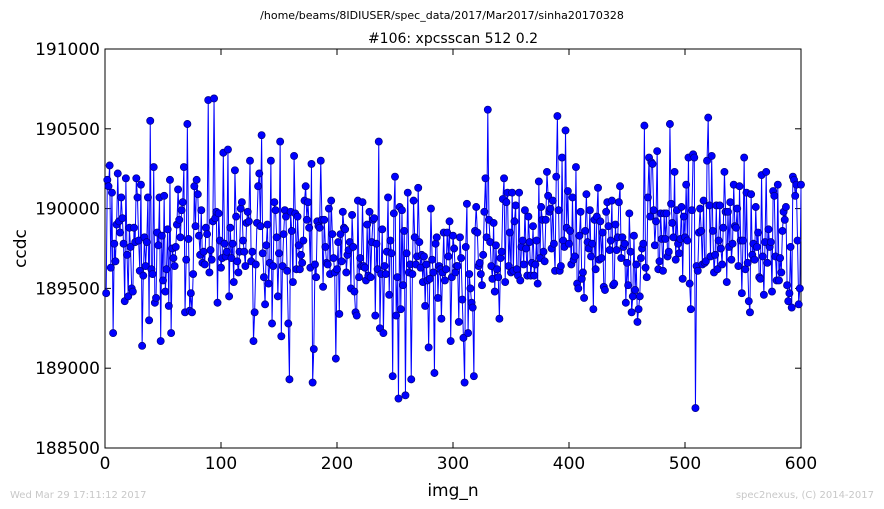 Image resolution: width=884 pixels, height=509 pixels. Describe the element at coordinates (221, 464) in the screenshot. I see `x-tick-label: 100` at that location.